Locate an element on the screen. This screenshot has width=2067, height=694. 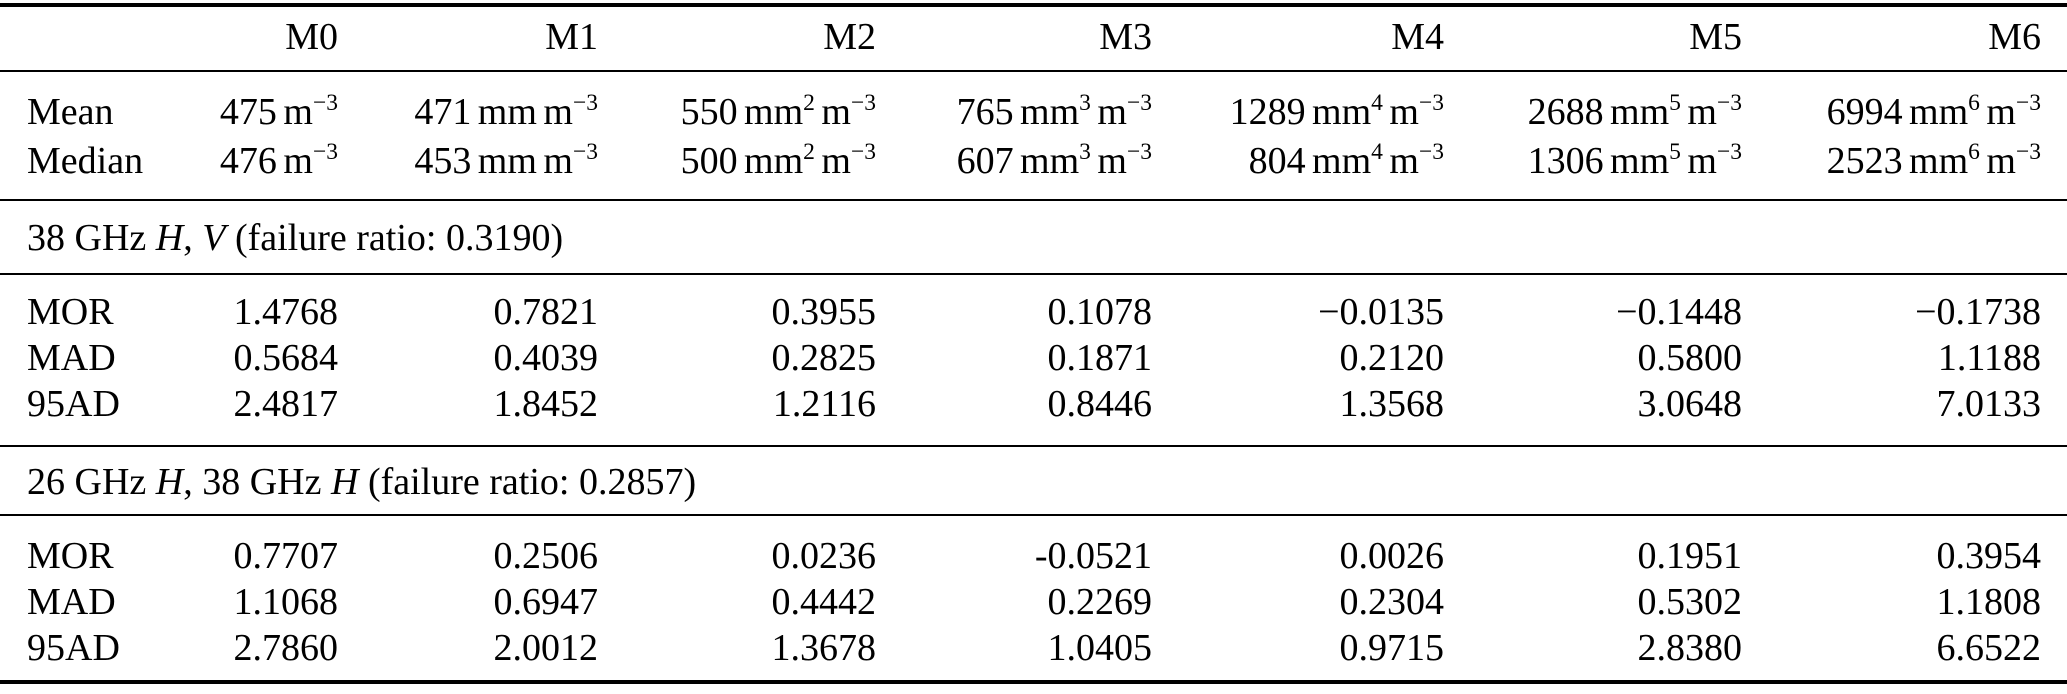
value-number: 6994 is located at coordinates (1864, 112).